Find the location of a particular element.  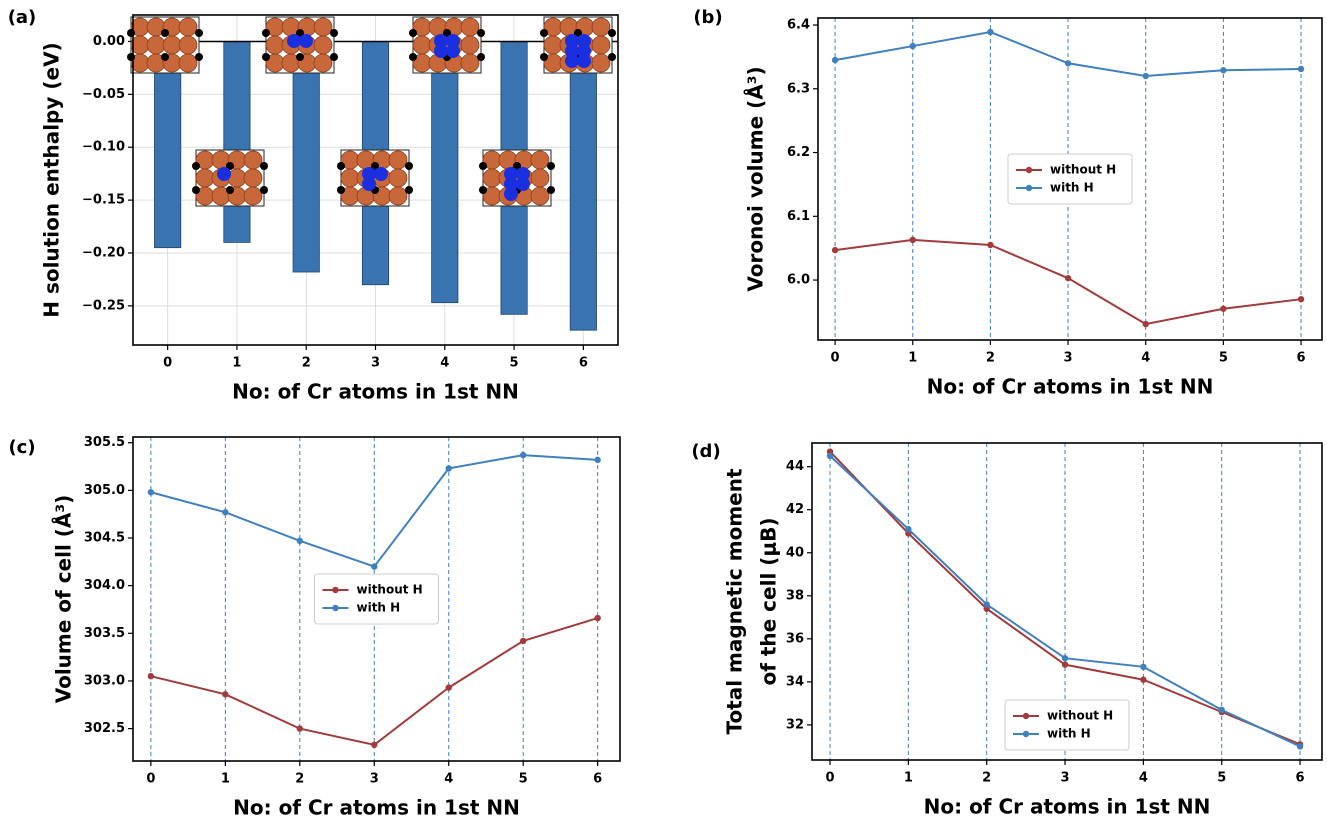

y-tick-label: 6.0 is located at coordinates (798, 280).